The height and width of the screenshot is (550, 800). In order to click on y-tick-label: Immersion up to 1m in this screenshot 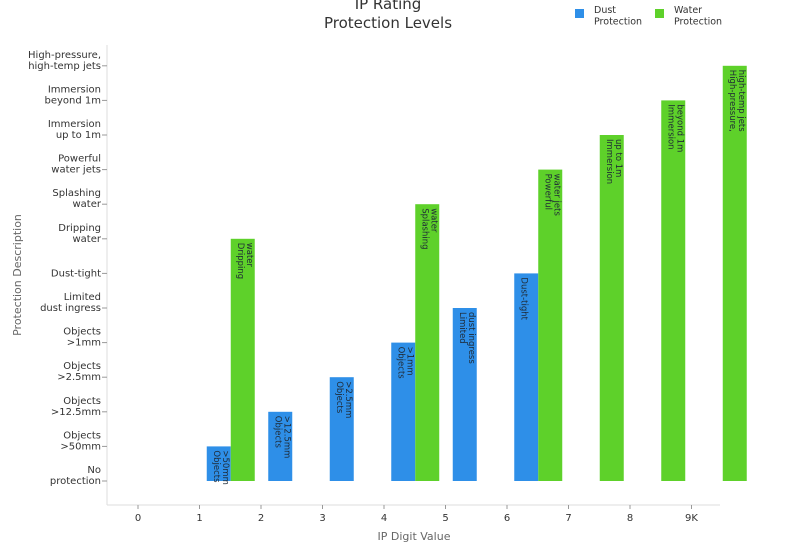, I will do `click(74, 130)`.